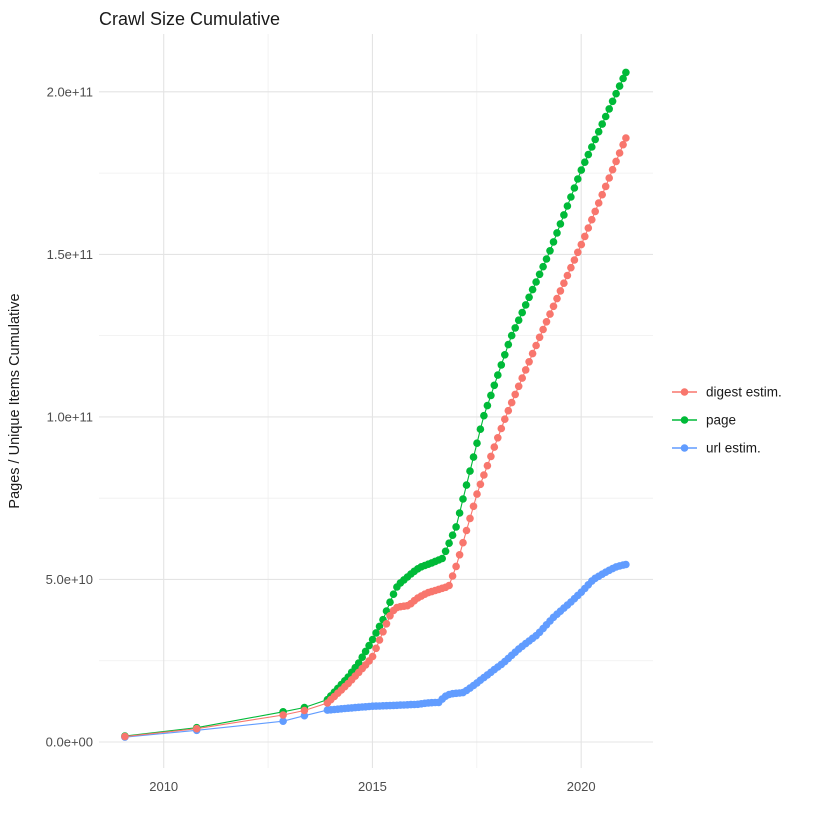 The width and height of the screenshot is (826, 827). I want to click on y-tick-label: 1.5e+11, so click(70, 254).